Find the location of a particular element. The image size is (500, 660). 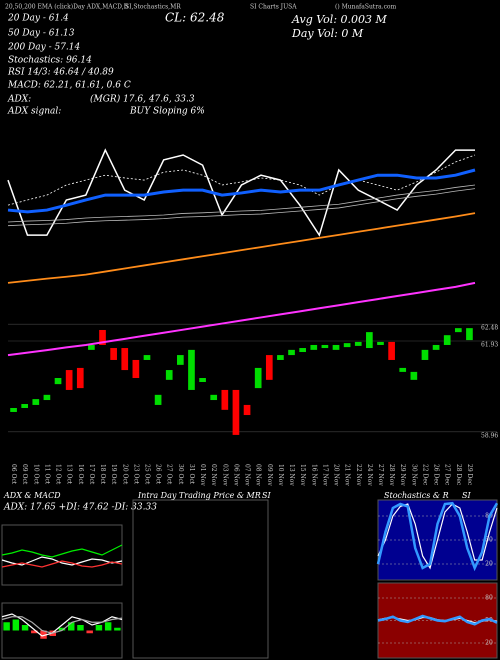

x-tick-label: 20 Oct is located at coordinates (124, 474).